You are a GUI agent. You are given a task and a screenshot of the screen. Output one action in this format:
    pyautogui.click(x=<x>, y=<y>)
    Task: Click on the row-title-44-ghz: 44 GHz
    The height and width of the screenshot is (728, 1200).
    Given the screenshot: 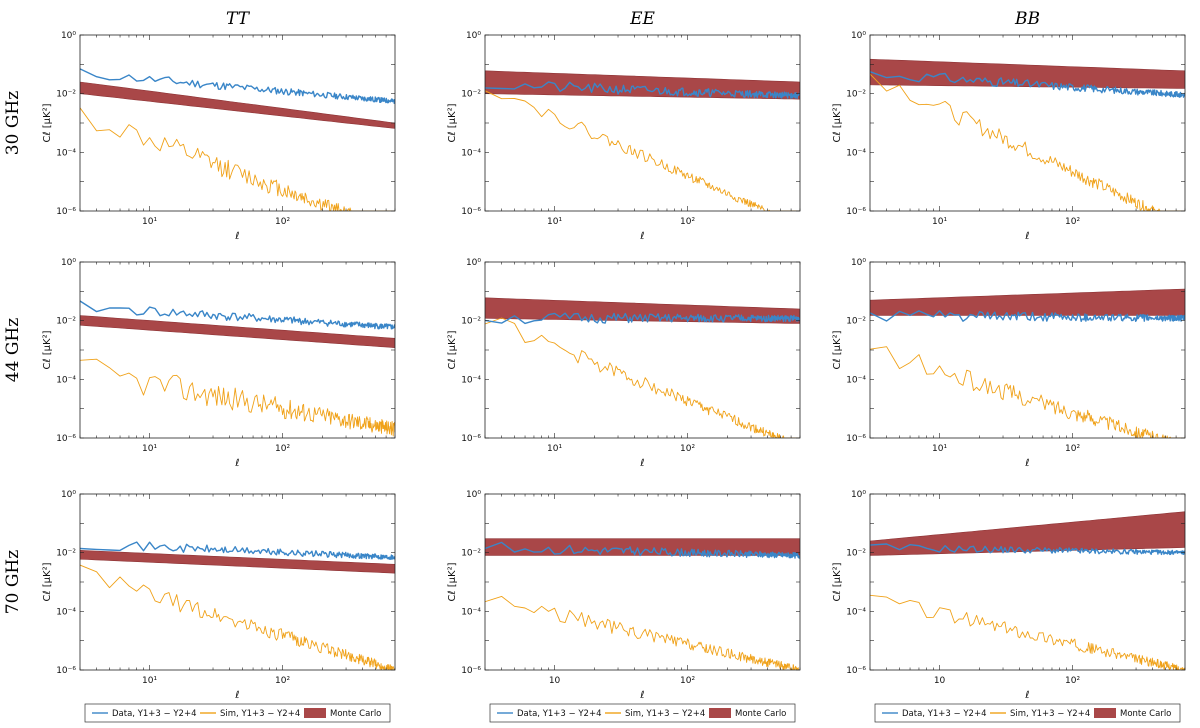 What is the action you would take?
    pyautogui.click(x=13, y=350)
    